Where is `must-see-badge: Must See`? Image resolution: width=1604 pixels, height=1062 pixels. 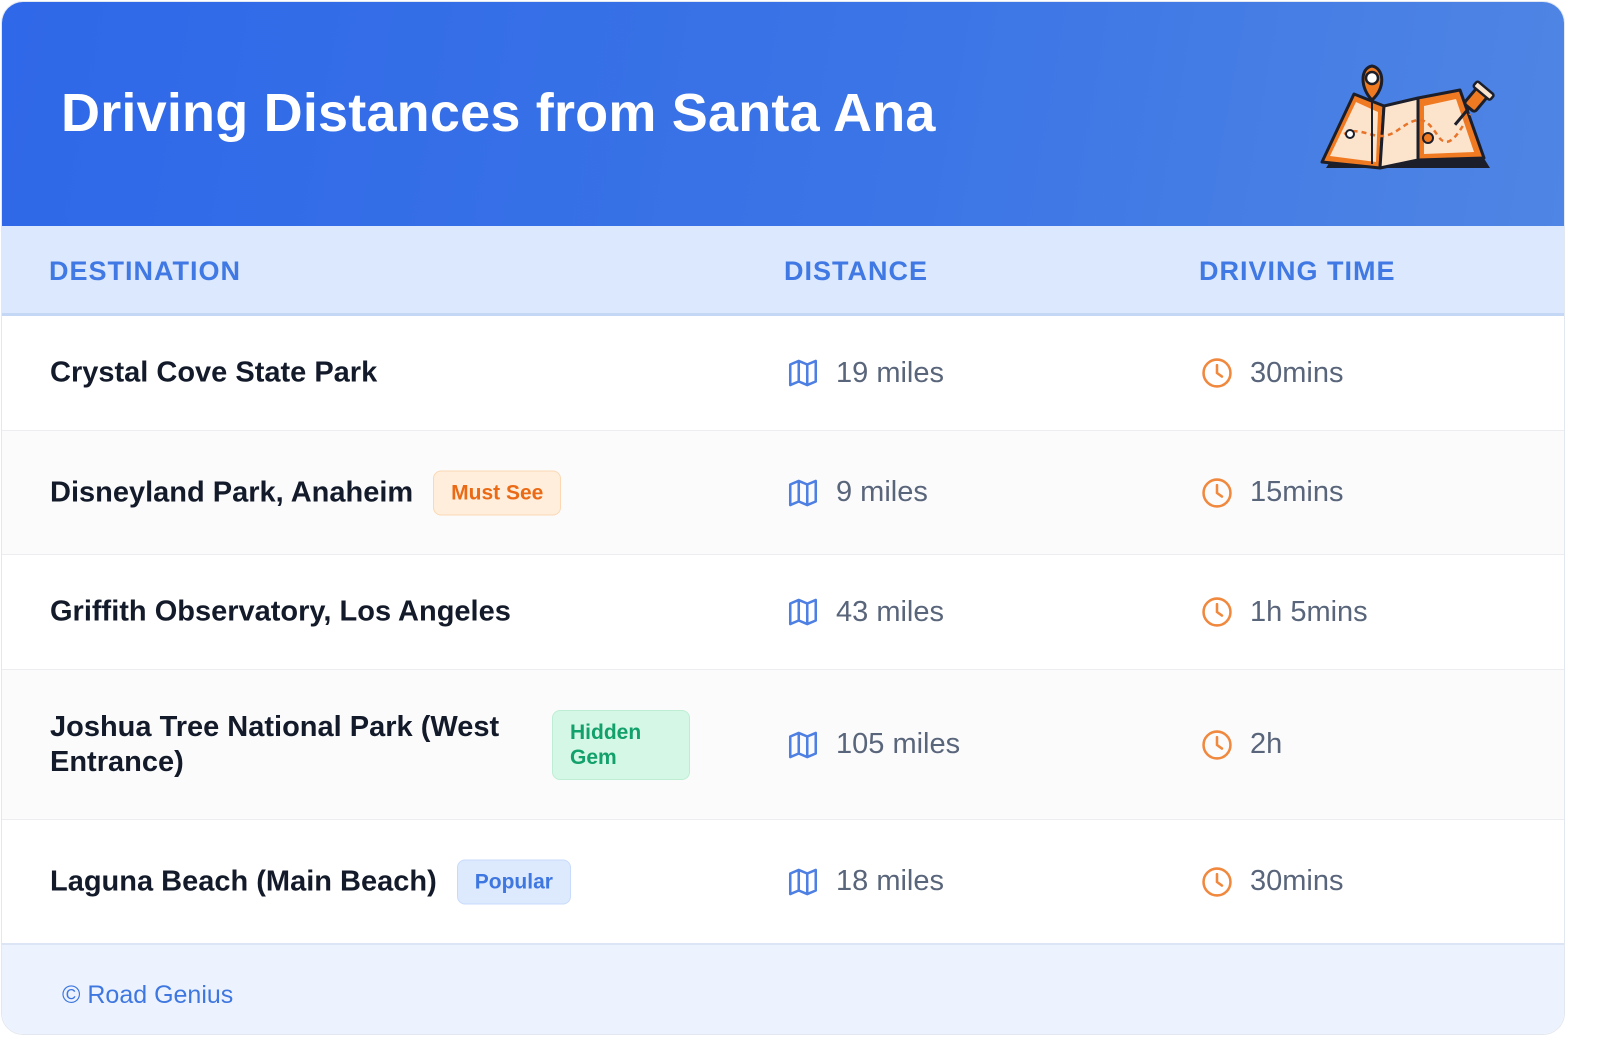 must-see-badge: Must See is located at coordinates (497, 492).